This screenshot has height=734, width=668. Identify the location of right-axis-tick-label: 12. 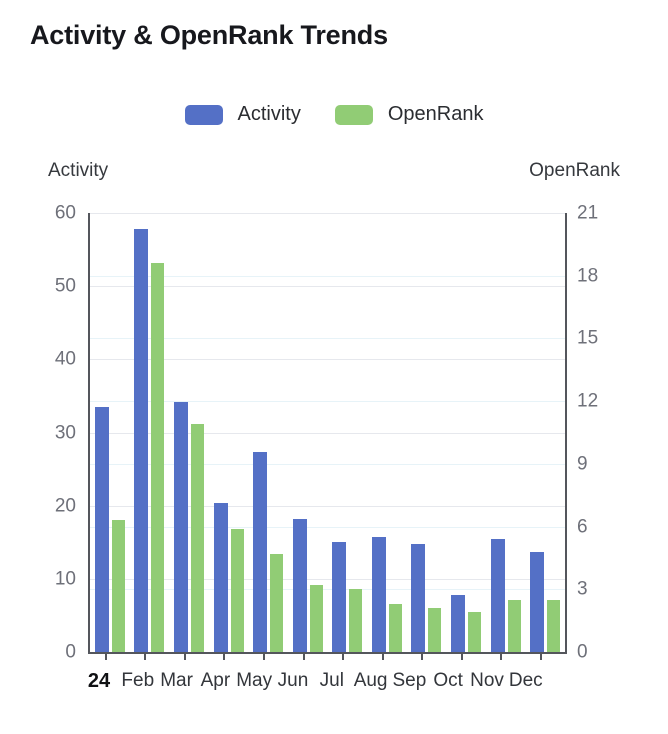
(588, 401).